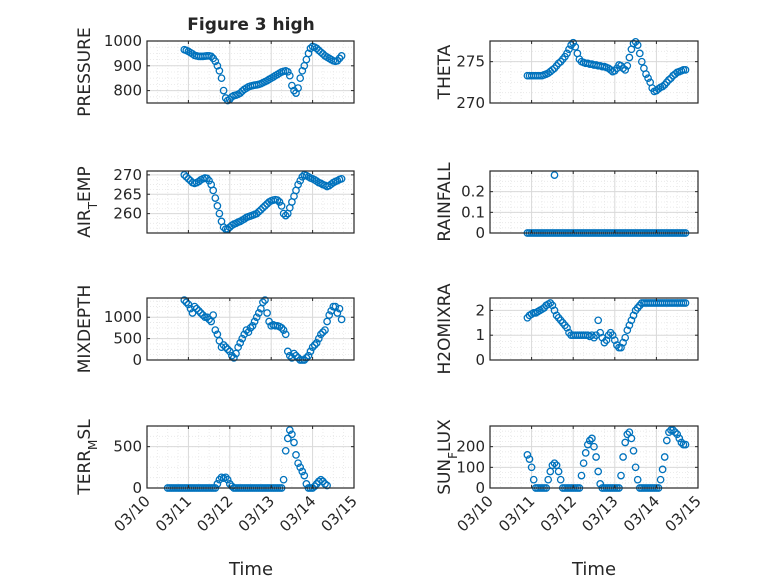  Describe the element at coordinates (480, 335) in the screenshot. I see `y-tick-label: 1` at that location.